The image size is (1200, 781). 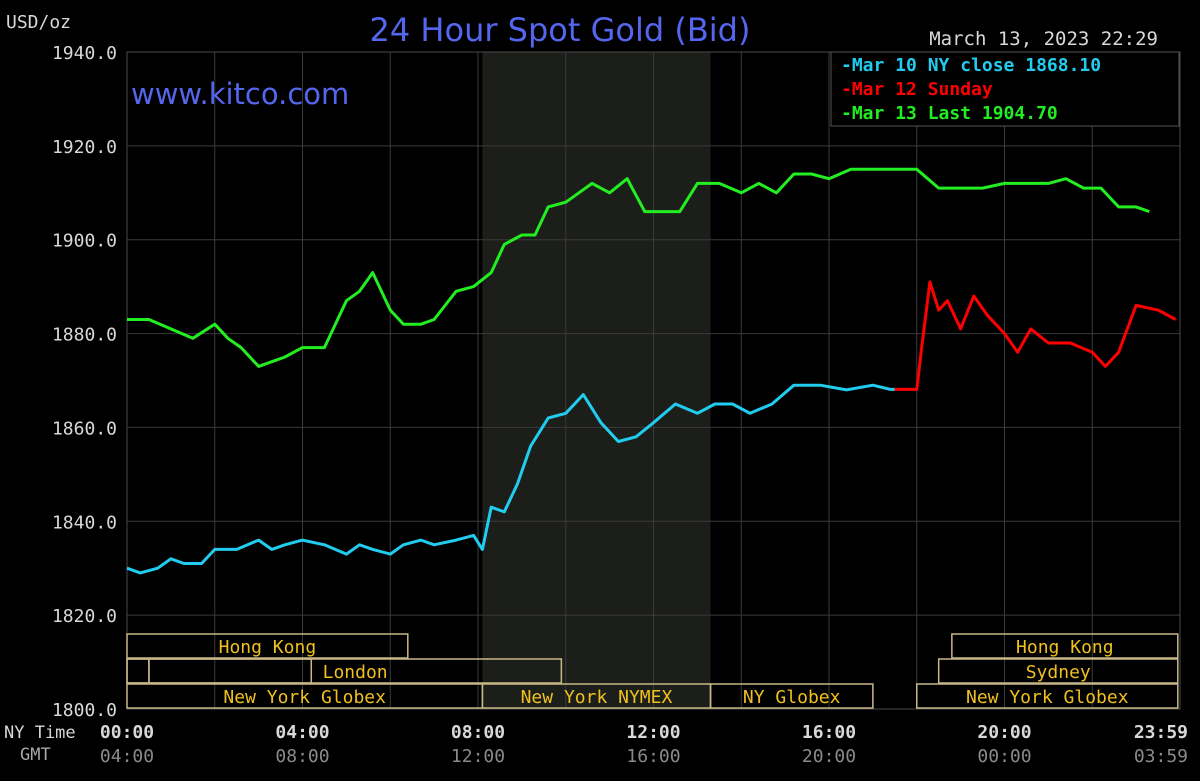 I want to click on session-label: NY Globex, so click(x=792, y=697).